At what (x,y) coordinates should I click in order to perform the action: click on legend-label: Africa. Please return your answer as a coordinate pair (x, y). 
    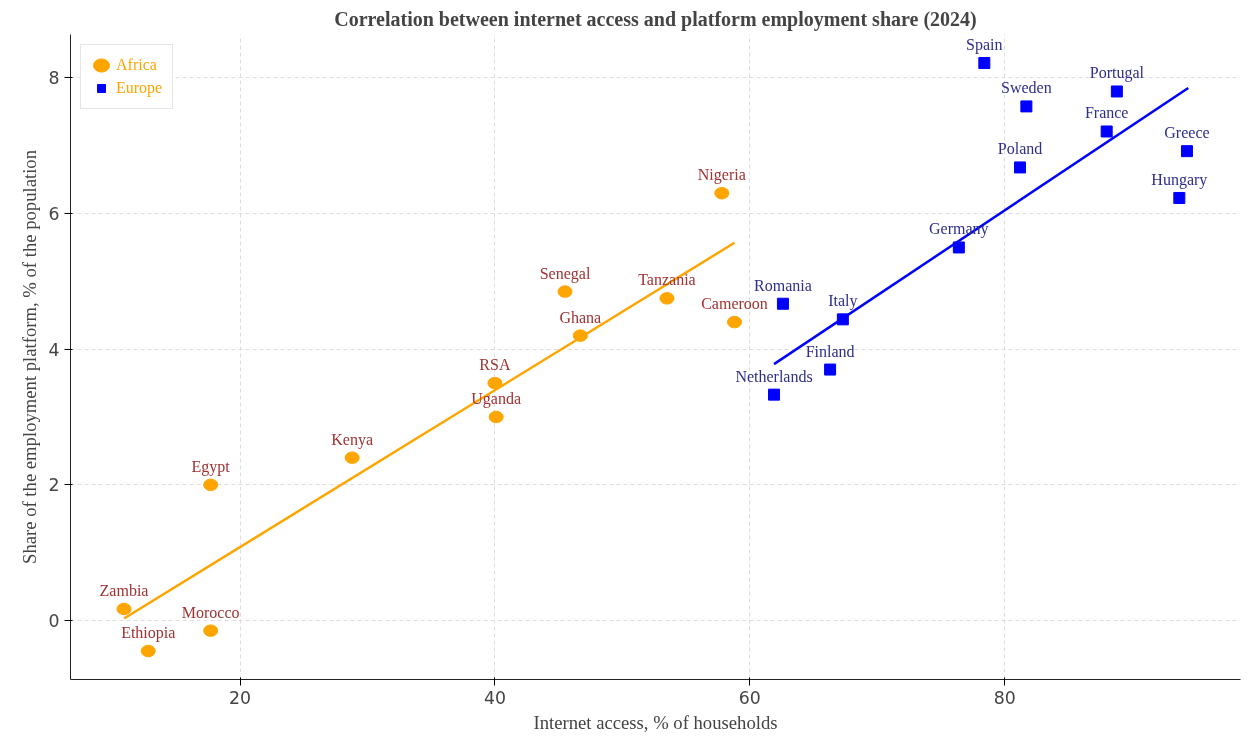
    Looking at the image, I should click on (136, 65).